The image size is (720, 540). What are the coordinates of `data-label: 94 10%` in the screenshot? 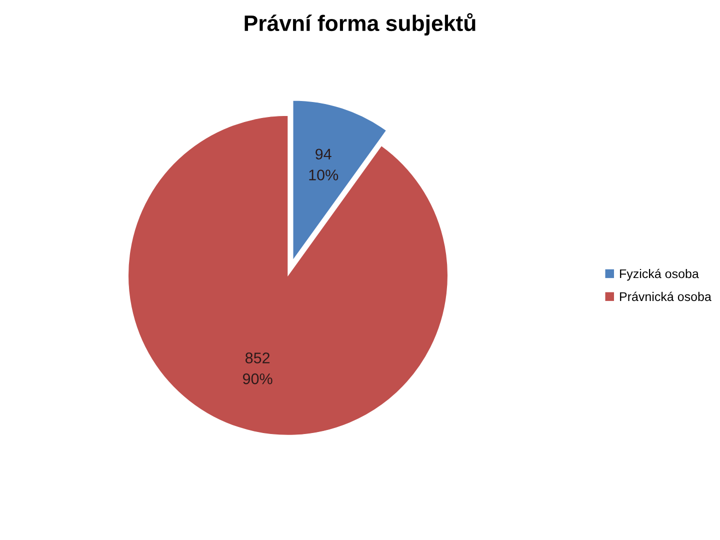 It's located at (323, 164).